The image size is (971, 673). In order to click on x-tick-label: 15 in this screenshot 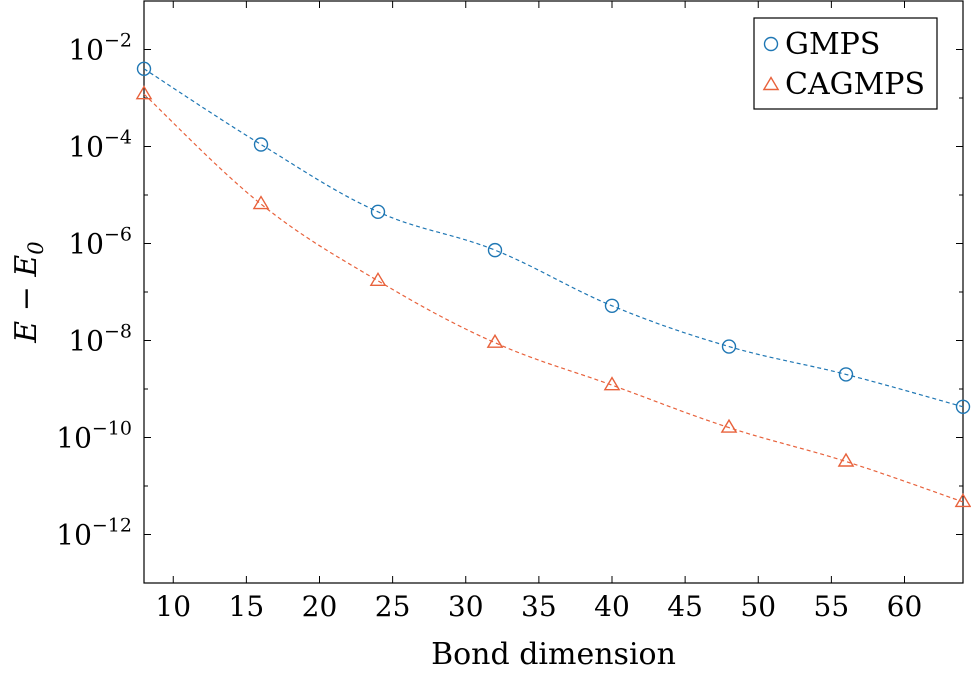, I will do `click(247, 606)`.